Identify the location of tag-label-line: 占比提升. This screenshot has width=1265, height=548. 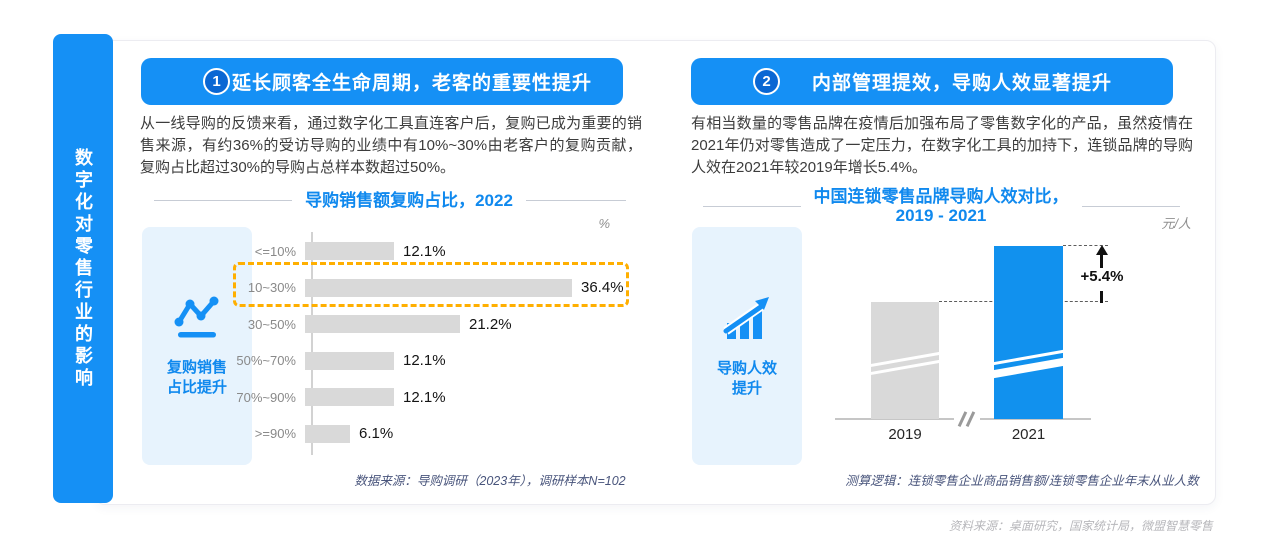
(196, 387).